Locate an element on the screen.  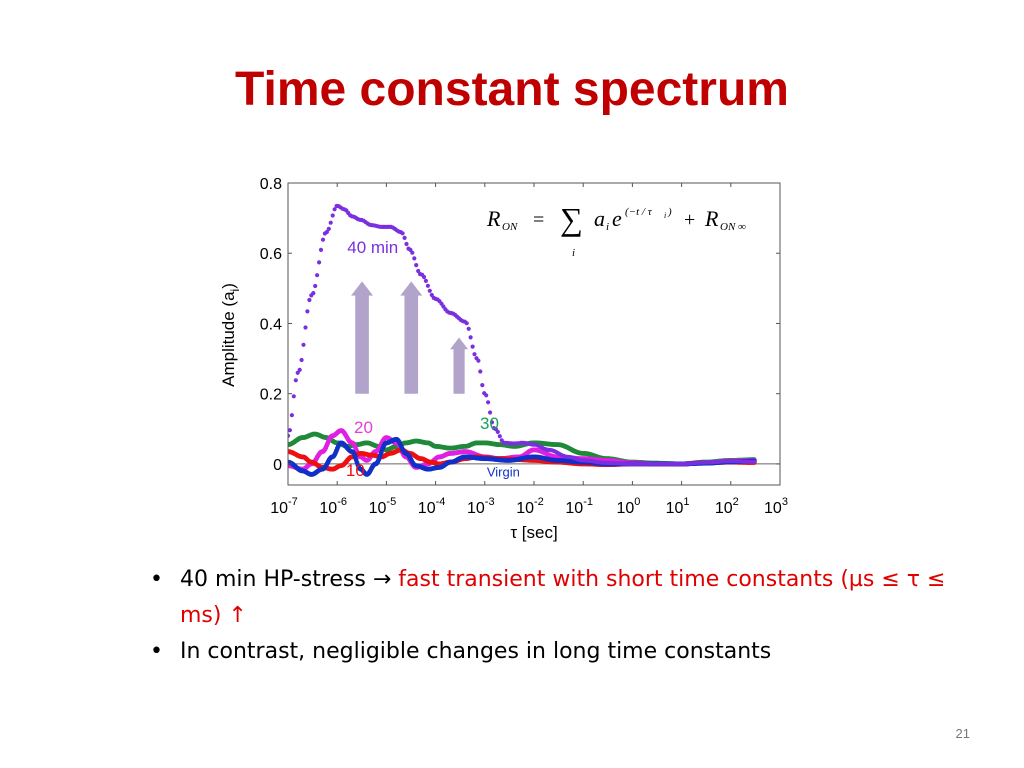
x-tick-label: 10⁻⁷ is located at coordinates (284, 506).